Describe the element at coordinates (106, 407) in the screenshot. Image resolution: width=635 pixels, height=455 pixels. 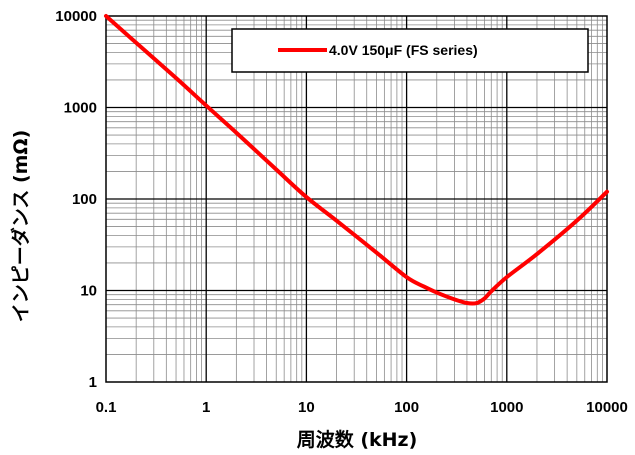
I see `x-tick-label: 0.1` at that location.